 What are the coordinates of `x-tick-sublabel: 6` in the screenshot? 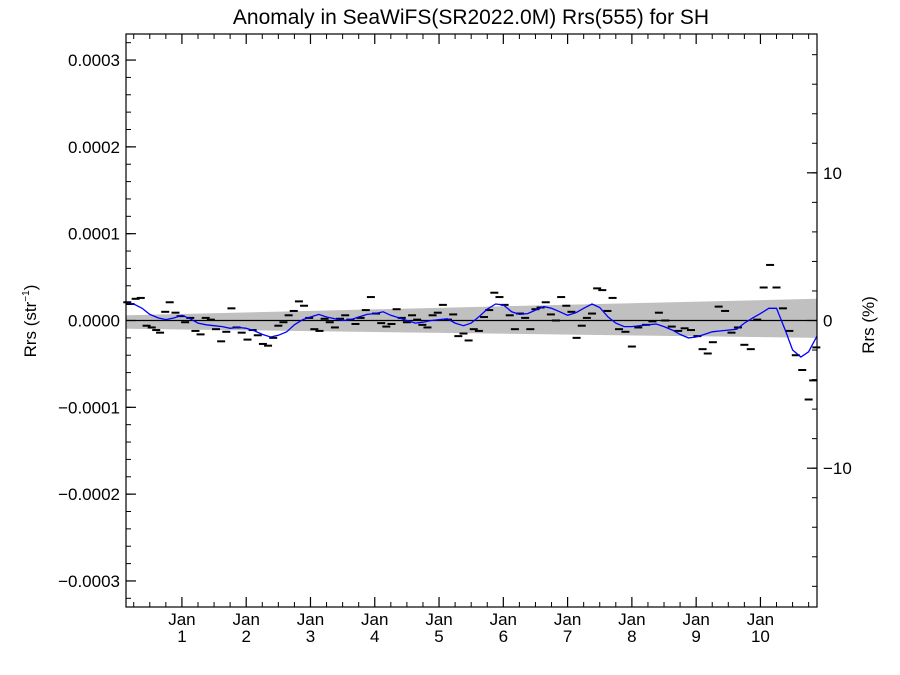 It's located at (503, 636).